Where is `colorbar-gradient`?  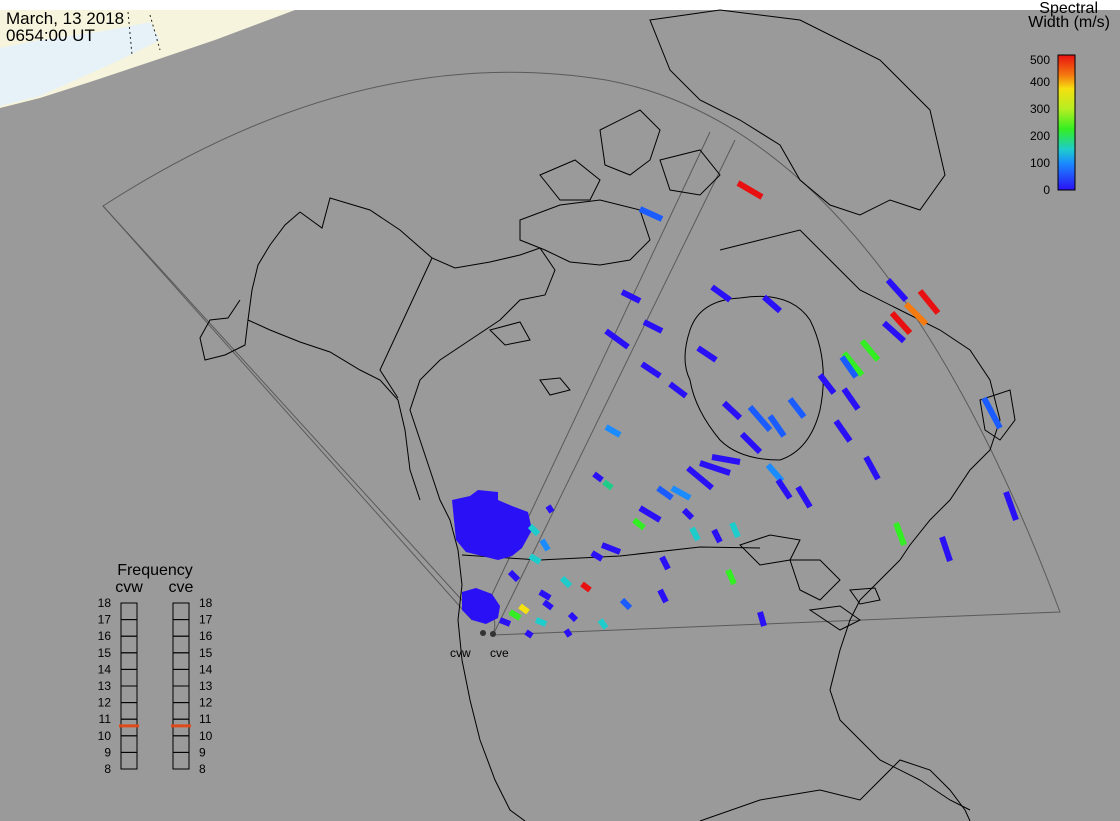
colorbar-gradient is located at coordinates (1066, 122).